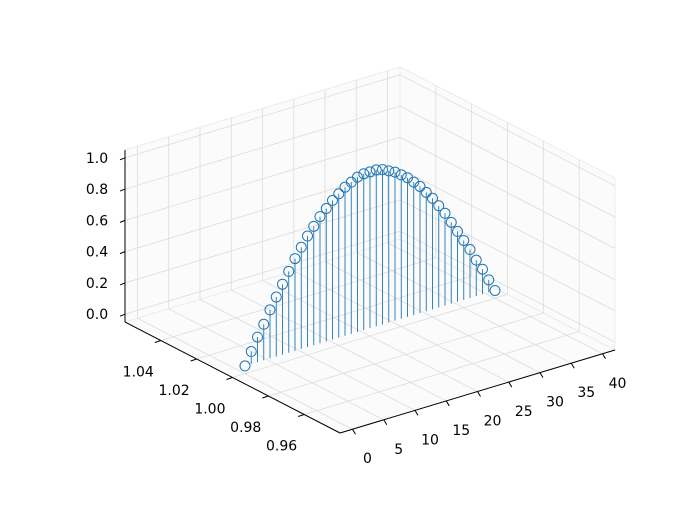 Image resolution: width=700 pixels, height=529 pixels. Describe the element at coordinates (97, 253) in the screenshot. I see `z-tick-label: 0.4` at that location.